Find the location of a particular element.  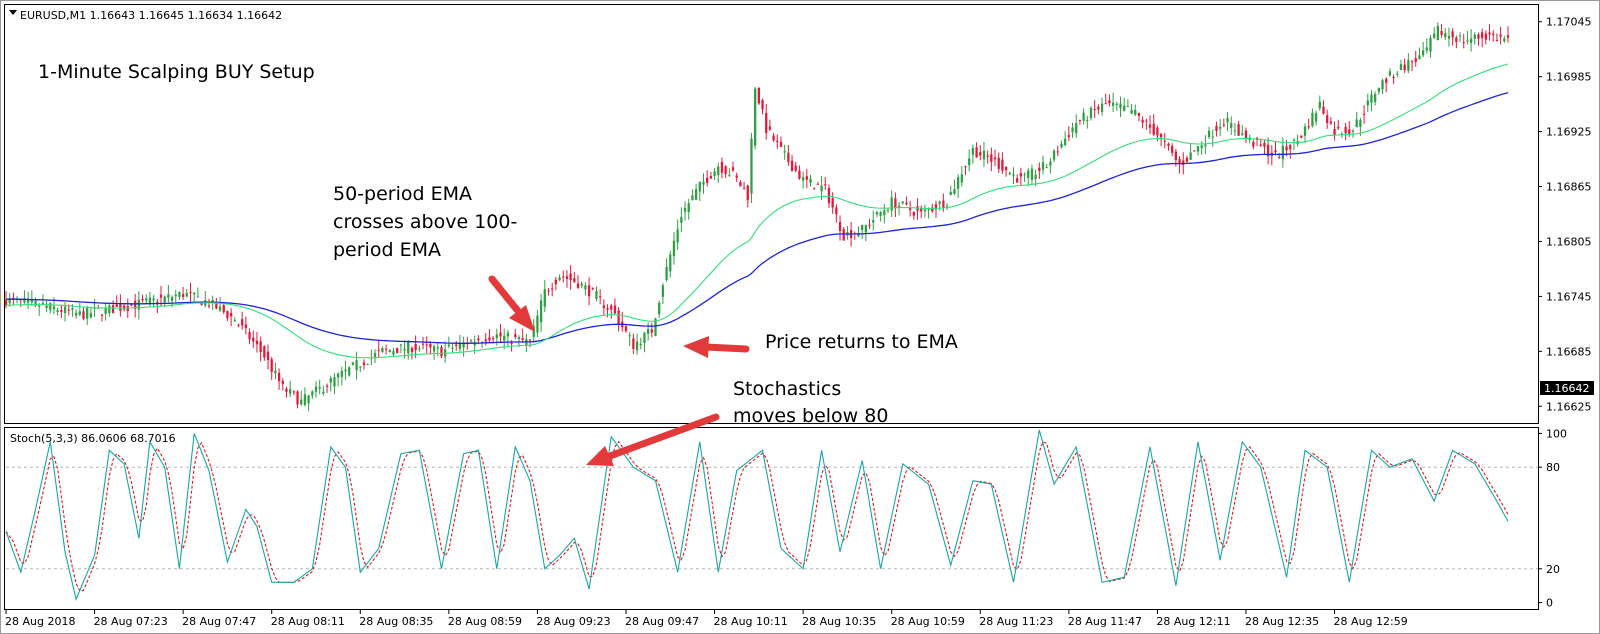

current-price-tag: 1.16642 is located at coordinates (1567, 388).